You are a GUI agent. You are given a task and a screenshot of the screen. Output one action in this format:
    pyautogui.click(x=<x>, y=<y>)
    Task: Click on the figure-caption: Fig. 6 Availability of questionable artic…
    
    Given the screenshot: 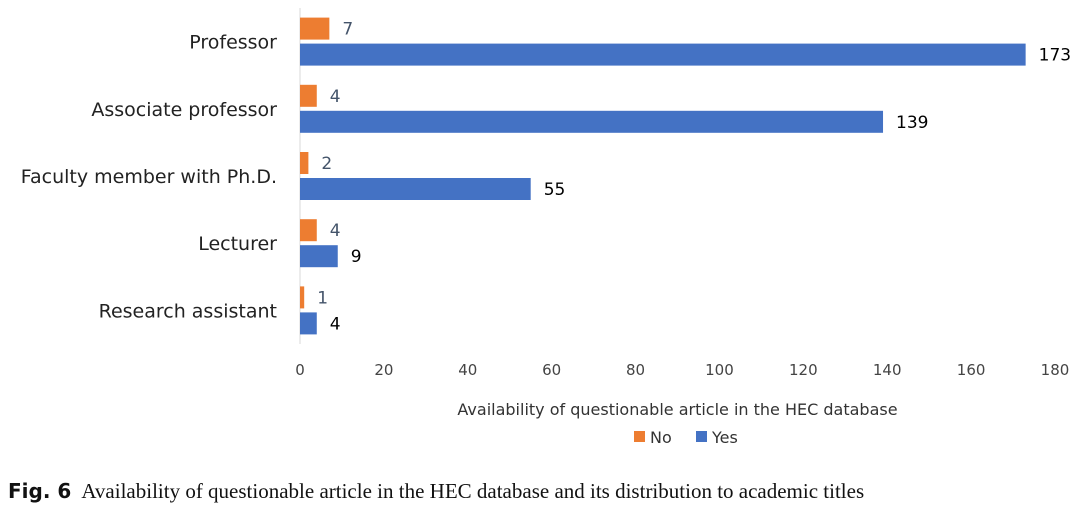 What is the action you would take?
    pyautogui.click(x=540, y=491)
    